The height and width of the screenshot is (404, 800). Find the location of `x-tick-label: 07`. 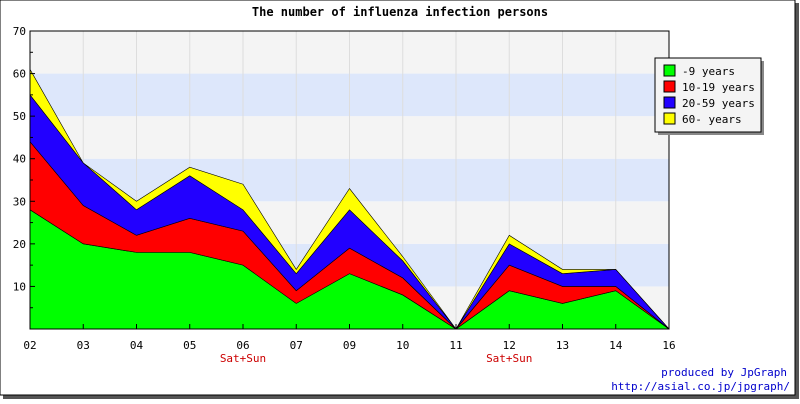

x-tick-label: 07 is located at coordinates (296, 345).